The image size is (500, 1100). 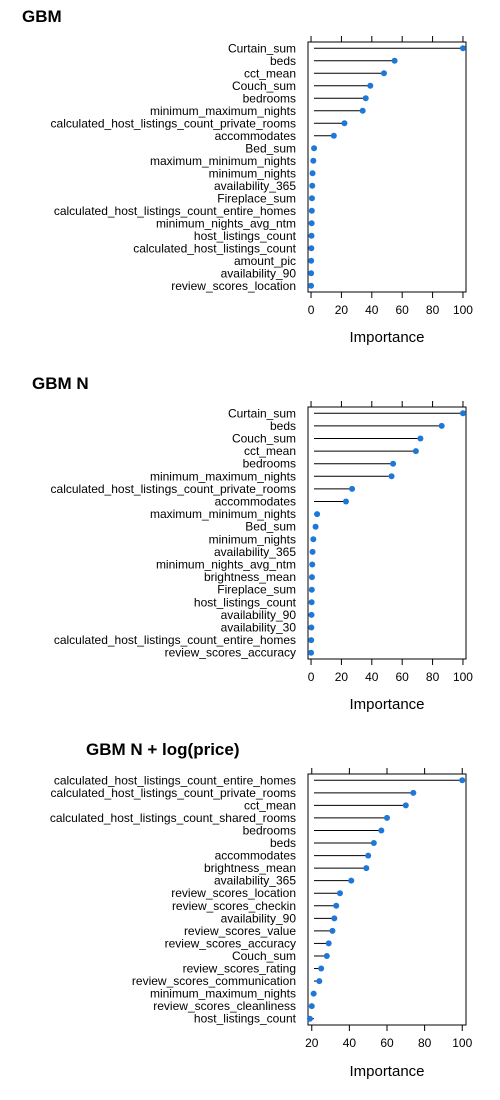 I want to click on item-label: review_scores_accuracy, so click(x=230, y=943).